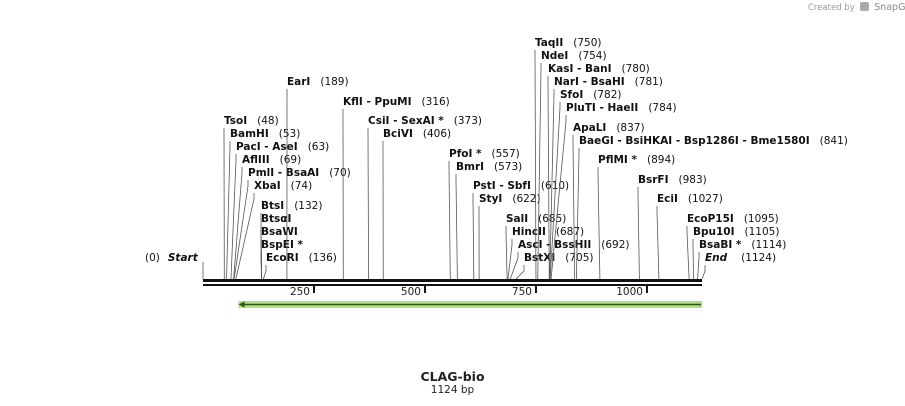  I want to click on site-label: NarI - BsaHI (781), so click(608, 82).